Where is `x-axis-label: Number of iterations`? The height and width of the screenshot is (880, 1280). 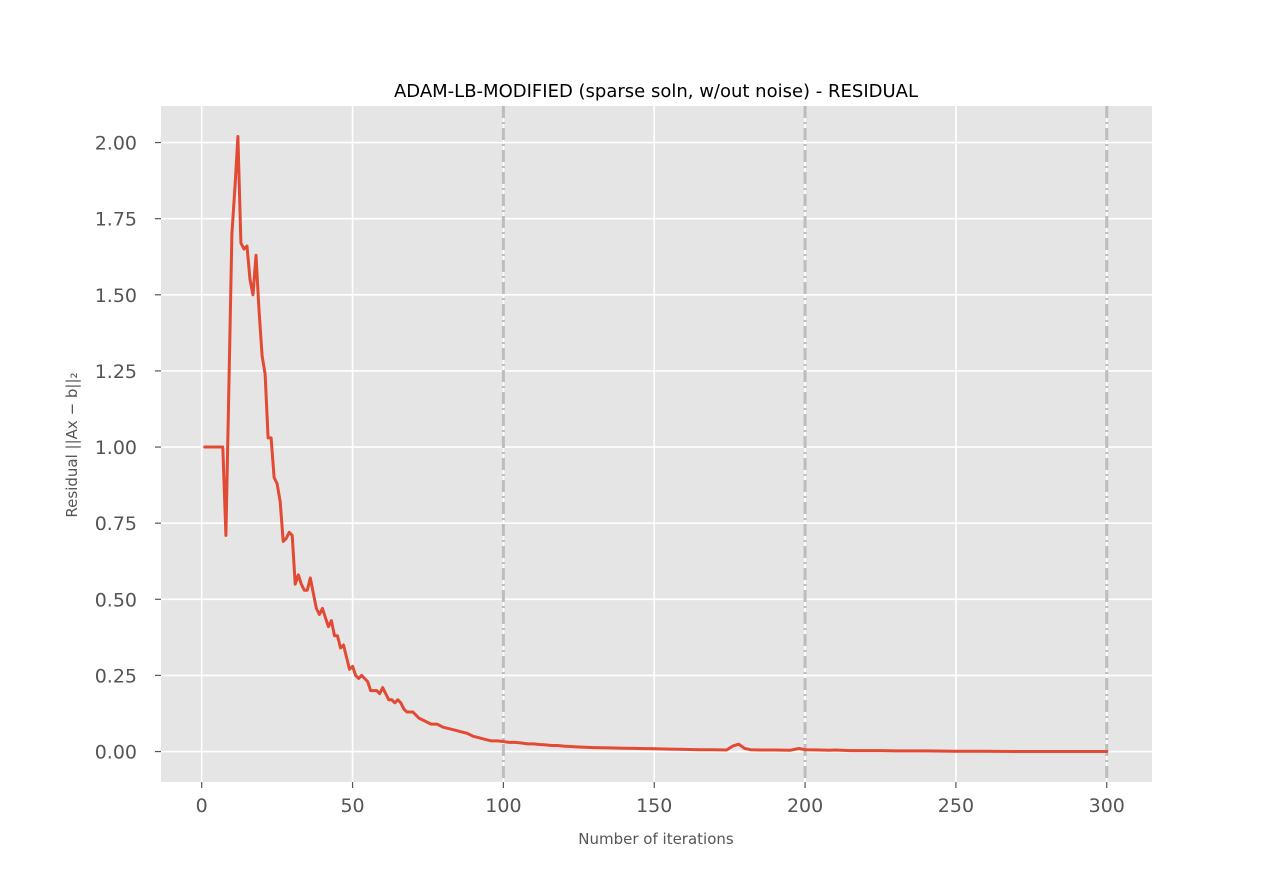
x-axis-label: Number of iterations is located at coordinates (656, 839).